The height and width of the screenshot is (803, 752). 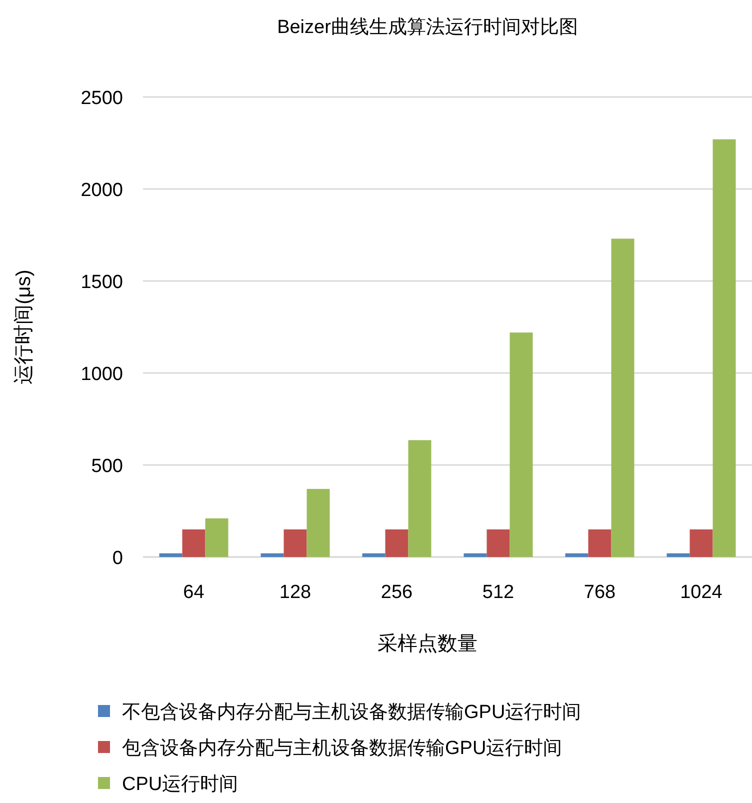 I want to click on y-tick-label: 500, so click(x=107, y=466).